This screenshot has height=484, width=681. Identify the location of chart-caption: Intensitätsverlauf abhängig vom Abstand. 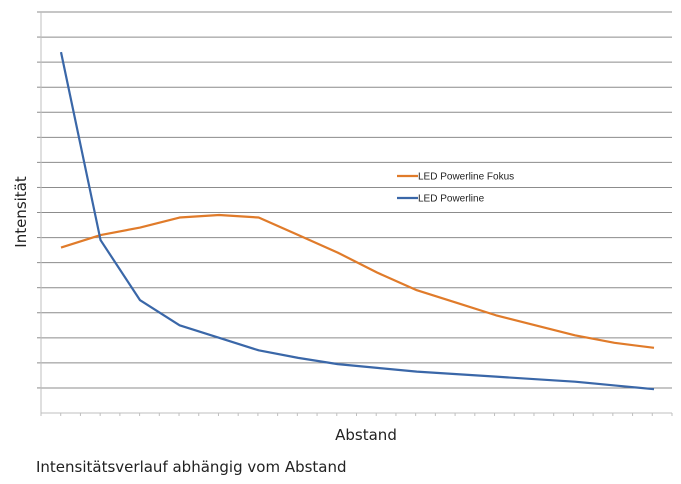
(191, 467).